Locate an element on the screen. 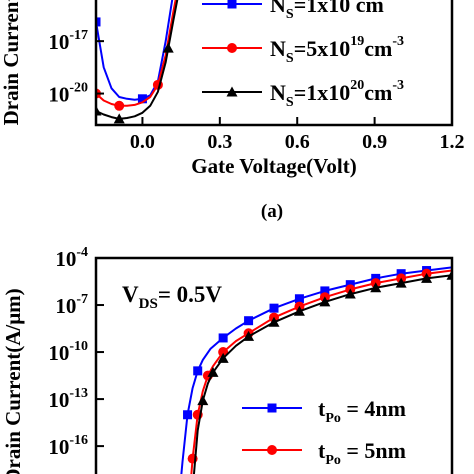 The image size is (474, 474). annotation-rest: = 0.5V is located at coordinates (190, 294).